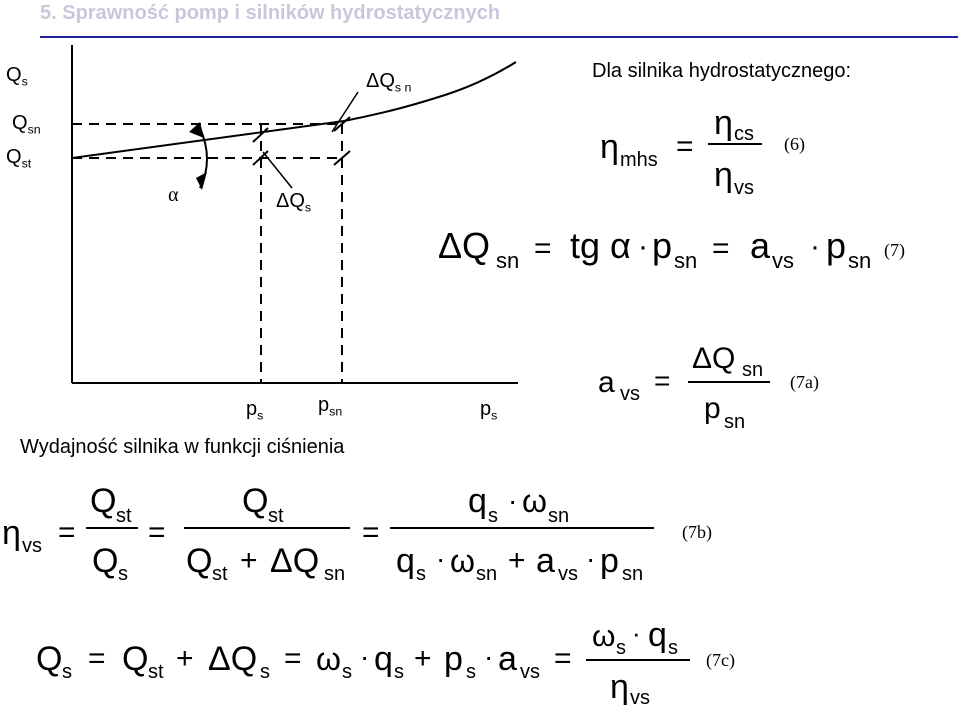 The height and width of the screenshot is (706, 960). Describe the element at coordinates (639, 160) in the screenshot. I see `svg-text: mhs` at that location.